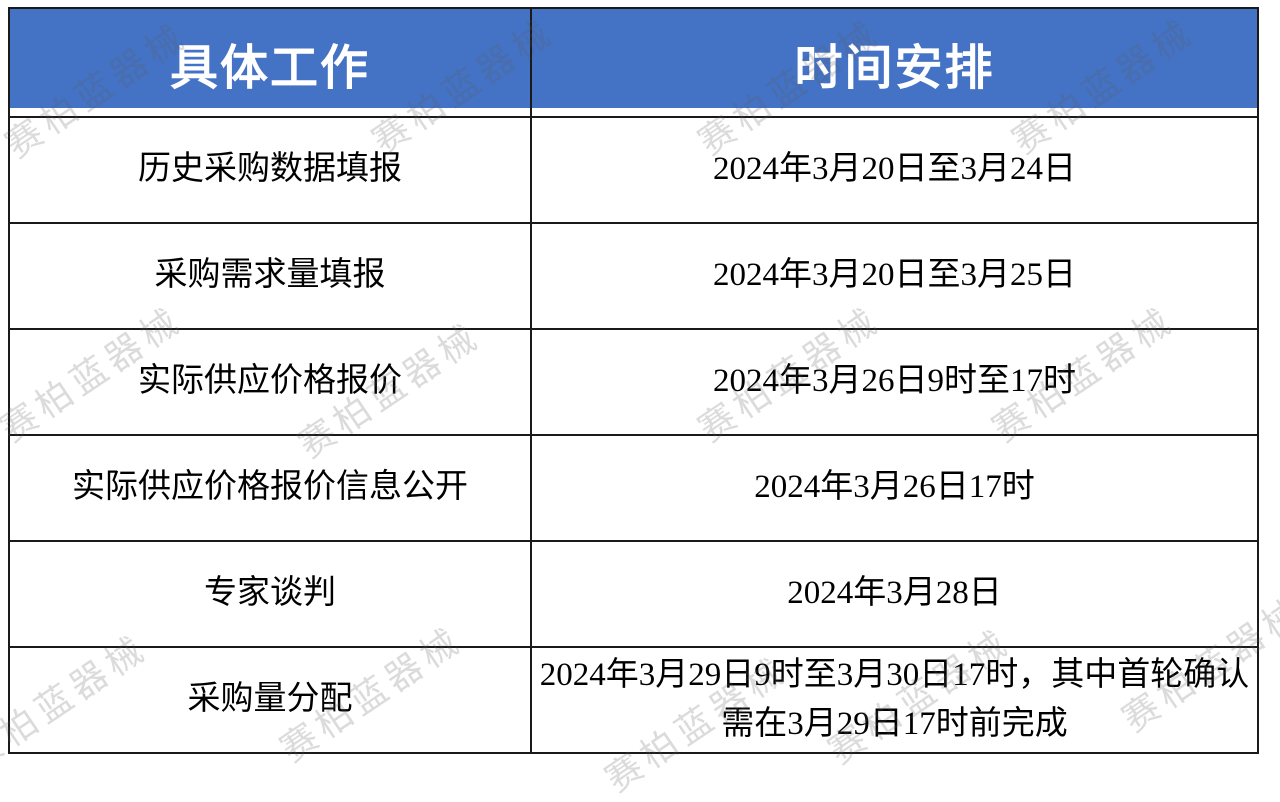 This screenshot has height=802, width=1280. I want to click on task-cell: 专家谈判, so click(270, 594).